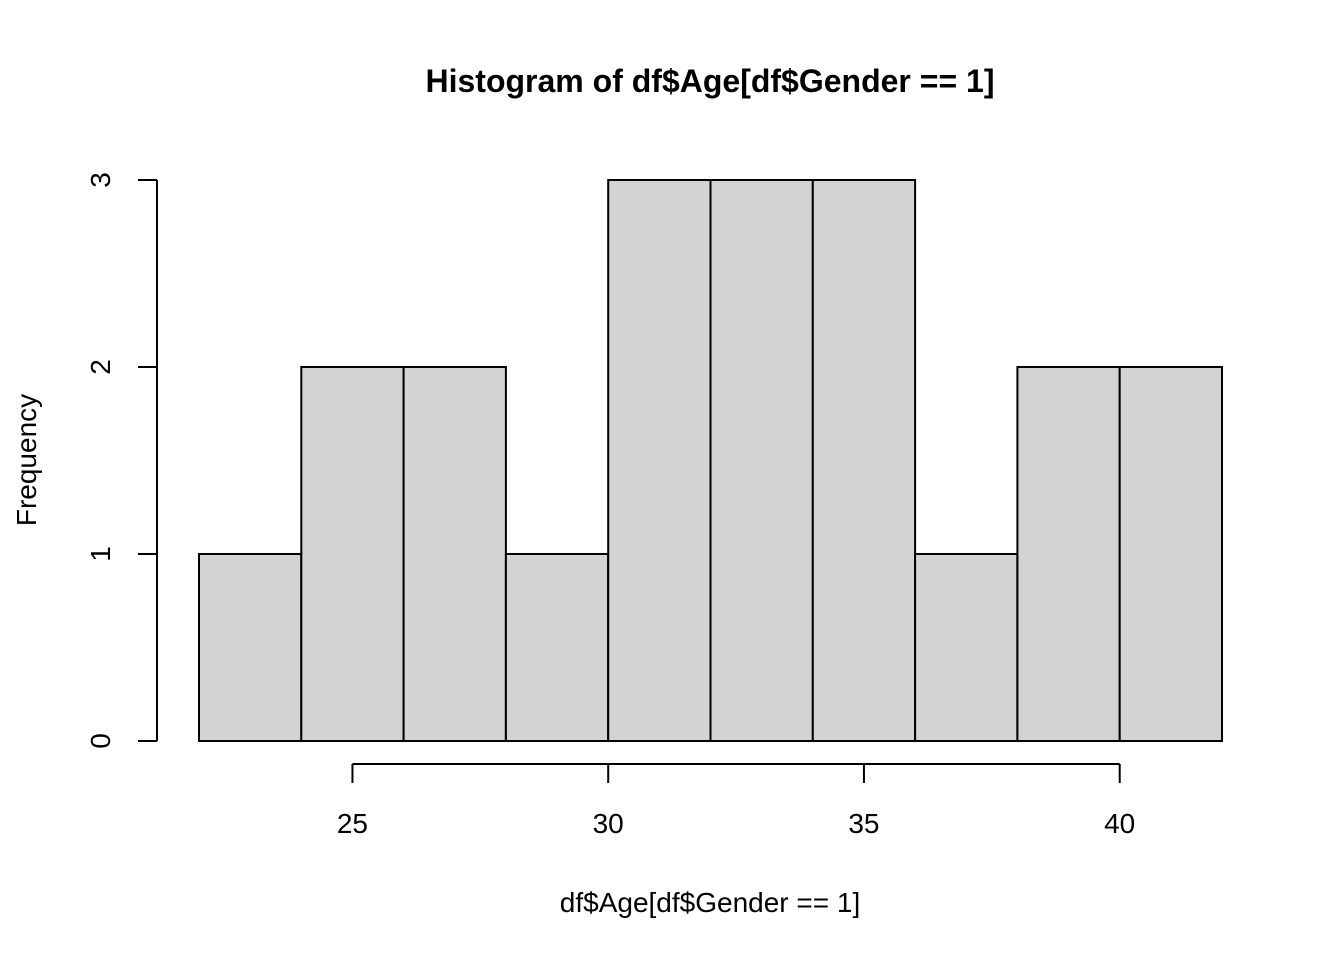 This screenshot has width=1344, height=960. What do you see at coordinates (352, 823) in the screenshot?
I see `x-tick-label: 25` at bounding box center [352, 823].